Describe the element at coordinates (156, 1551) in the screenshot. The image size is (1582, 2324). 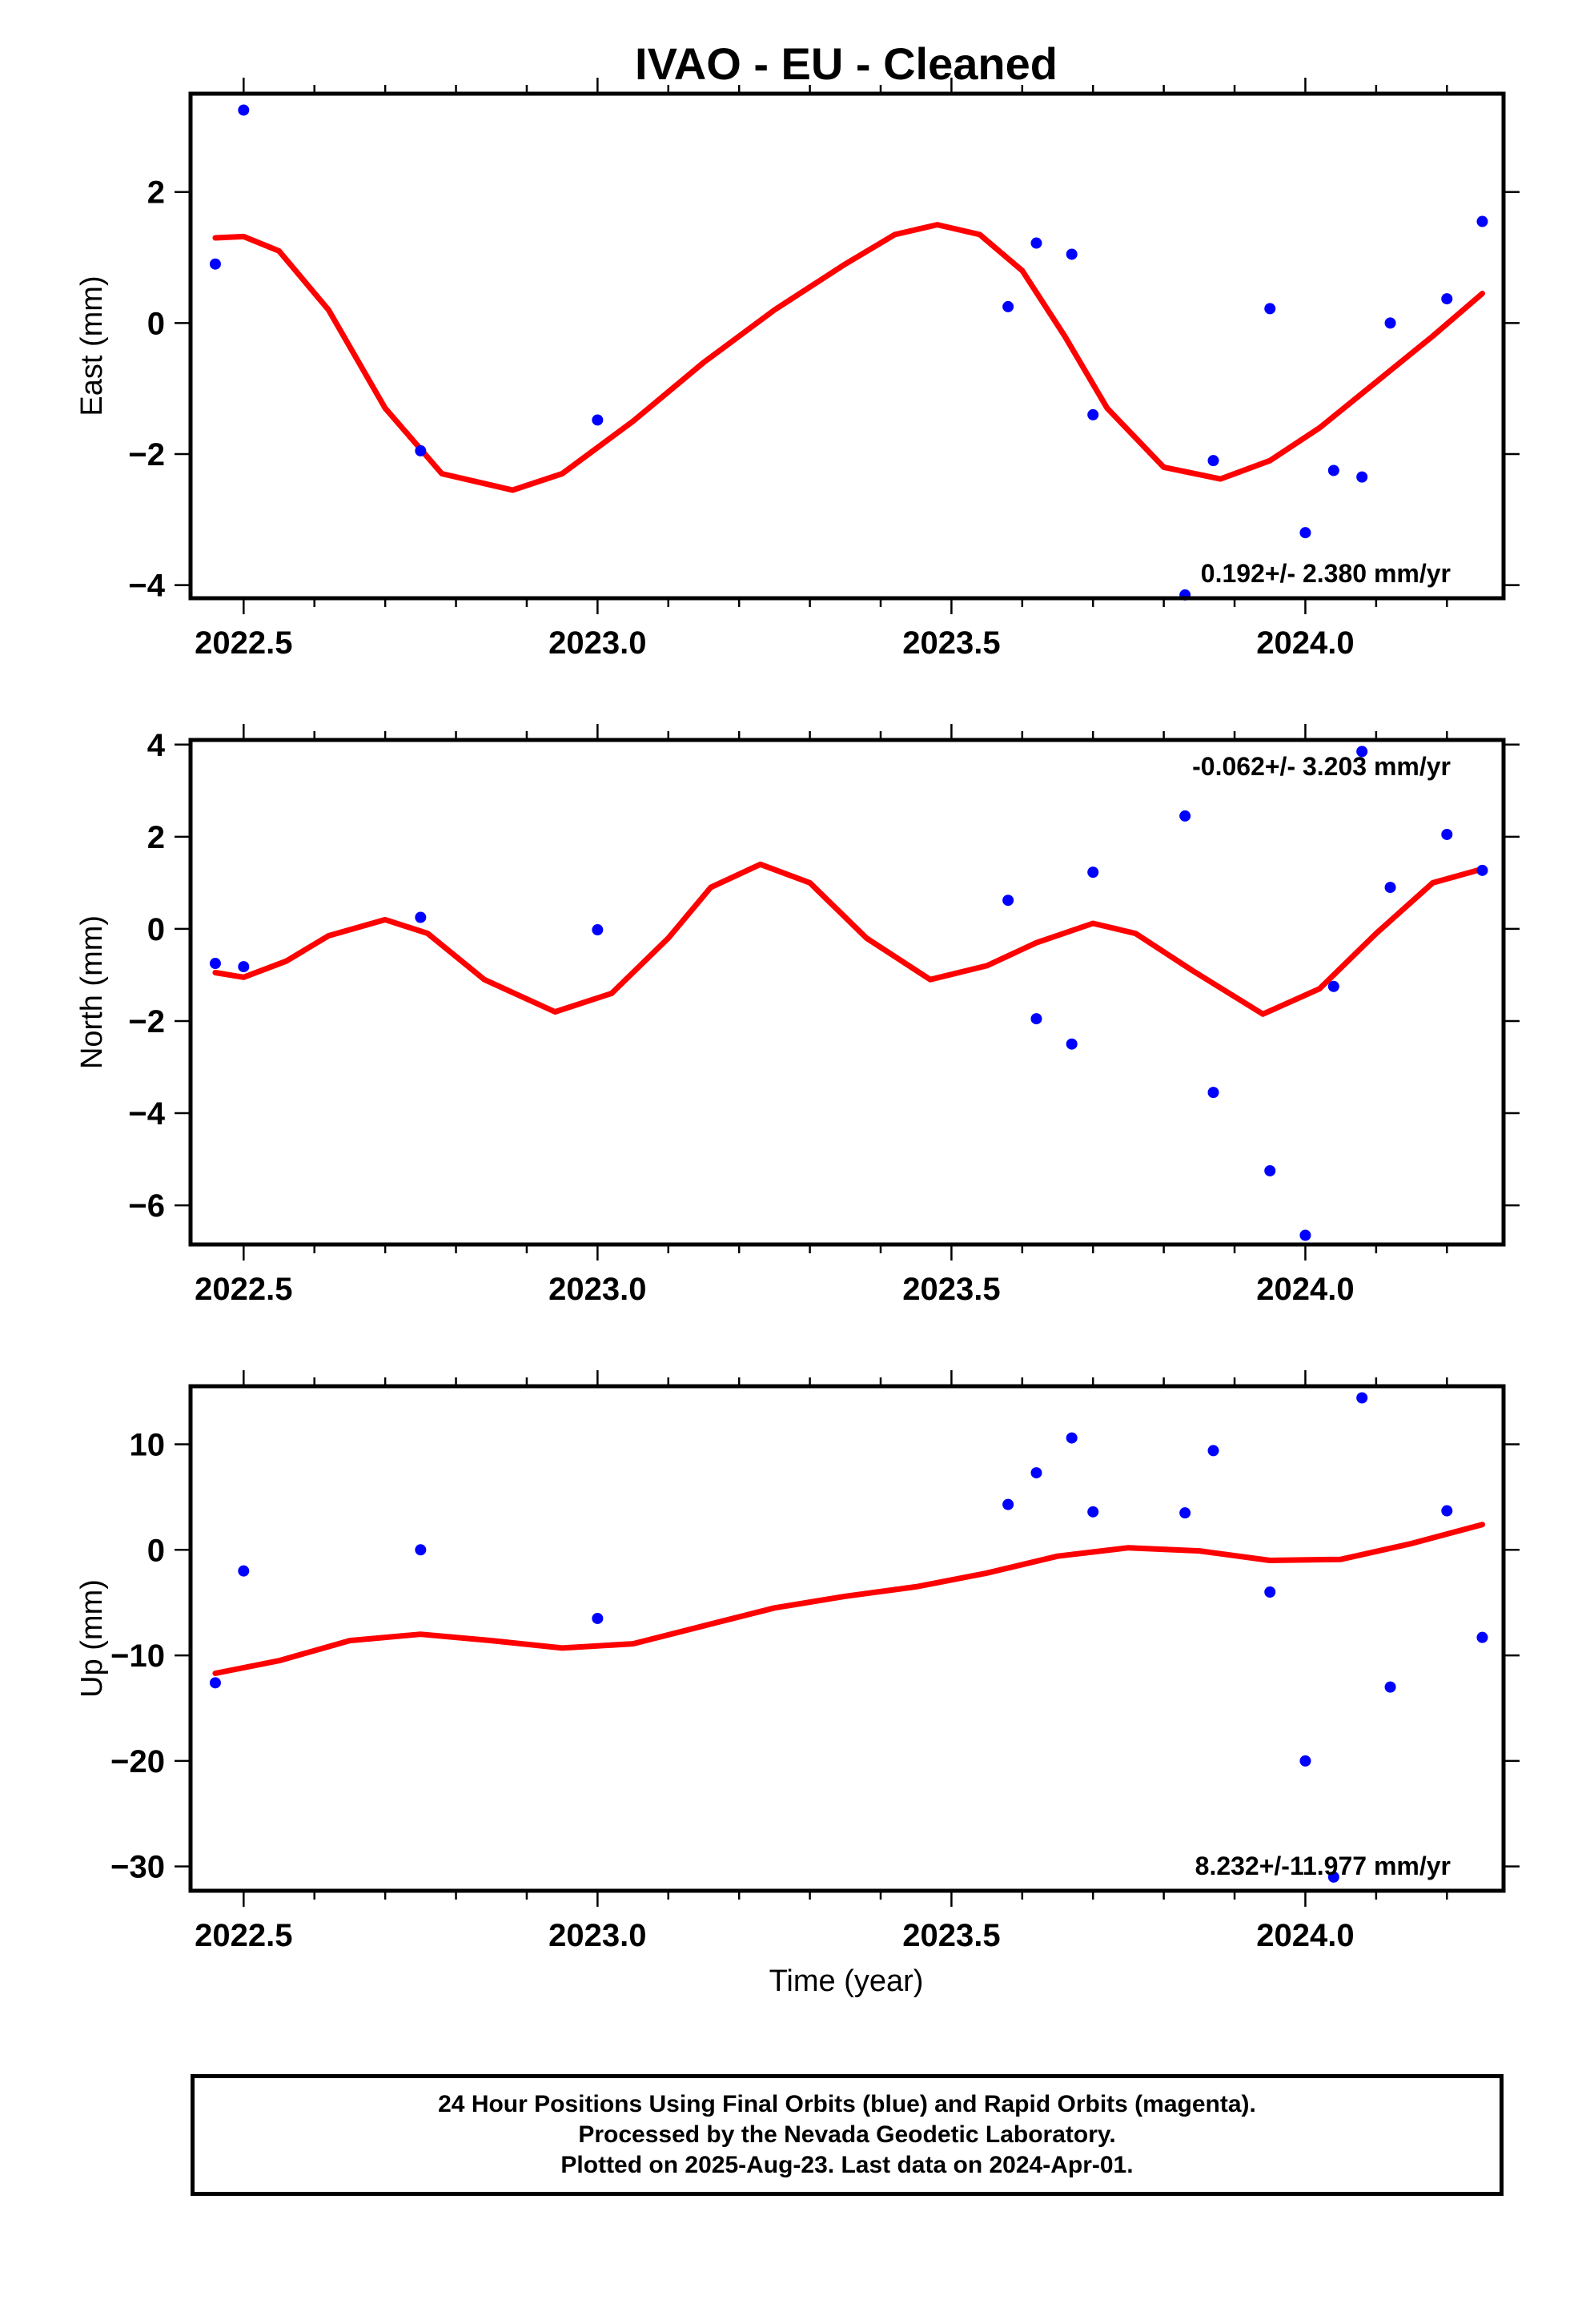
I see `y-tick-label-up: 0` at that location.